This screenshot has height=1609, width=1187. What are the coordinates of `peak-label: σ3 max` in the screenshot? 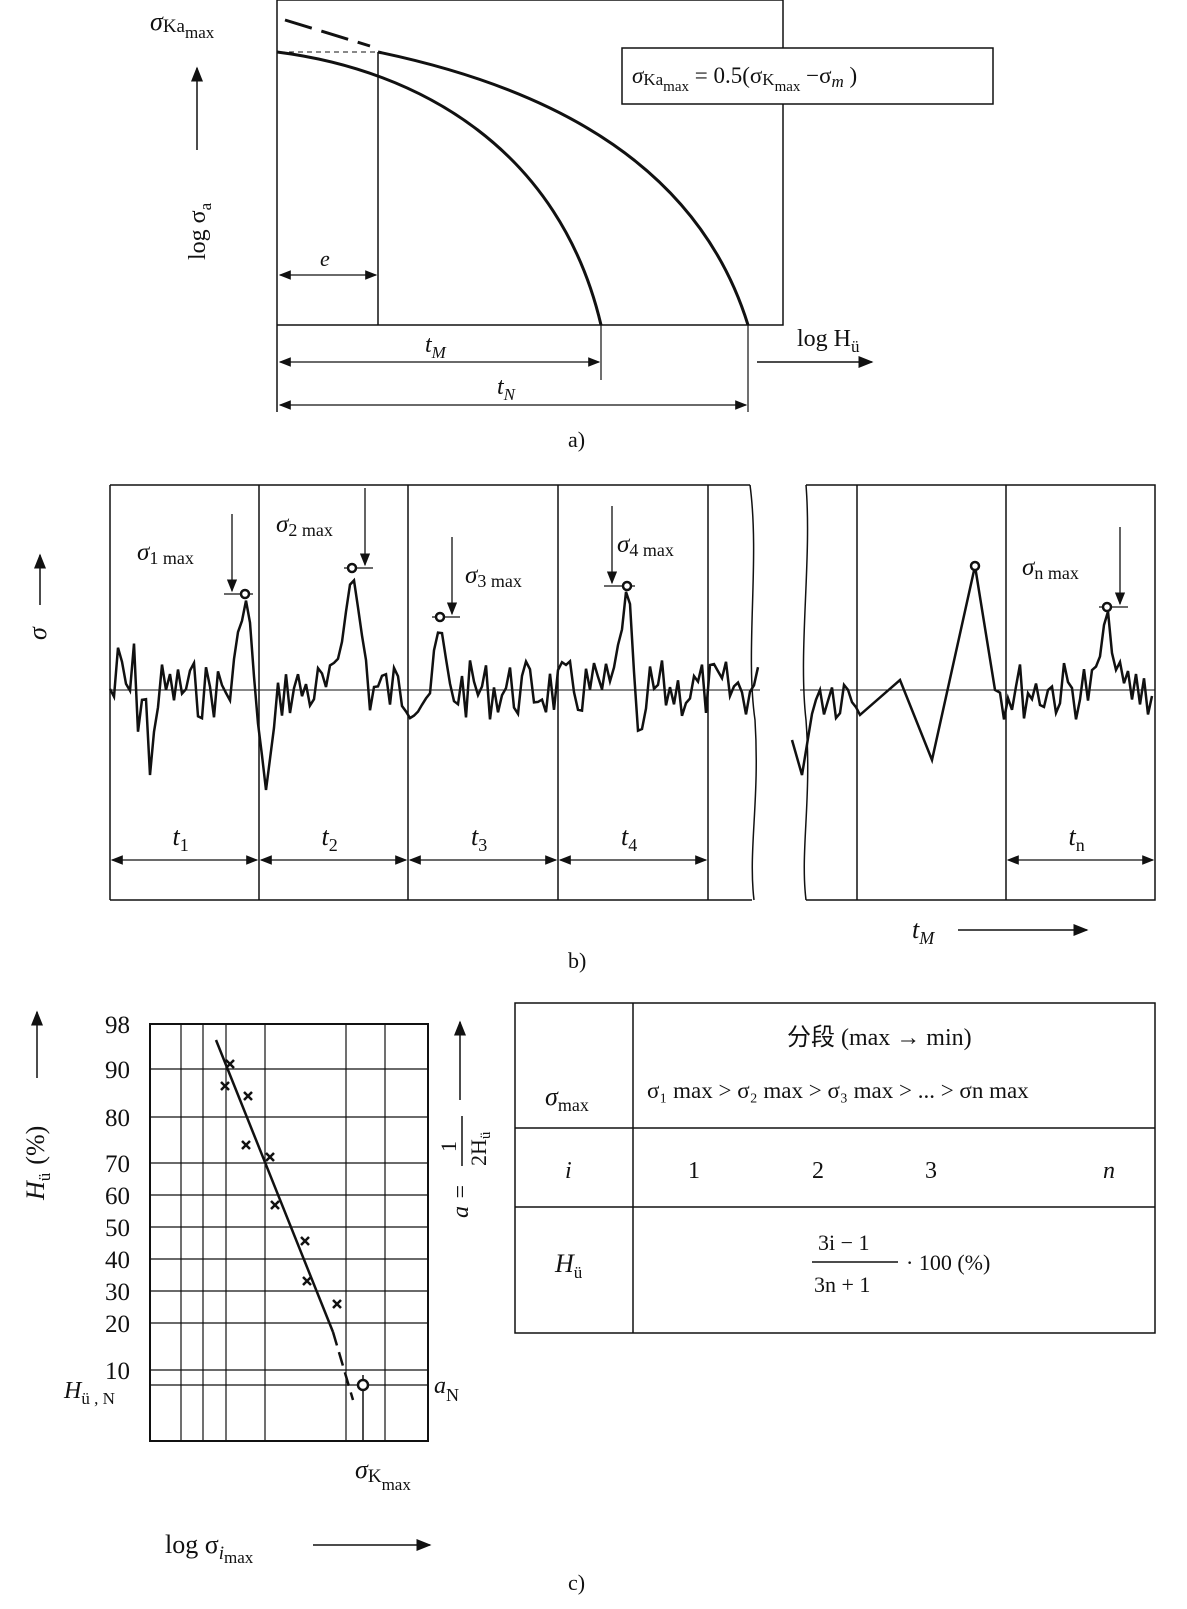 It's located at (493, 576).